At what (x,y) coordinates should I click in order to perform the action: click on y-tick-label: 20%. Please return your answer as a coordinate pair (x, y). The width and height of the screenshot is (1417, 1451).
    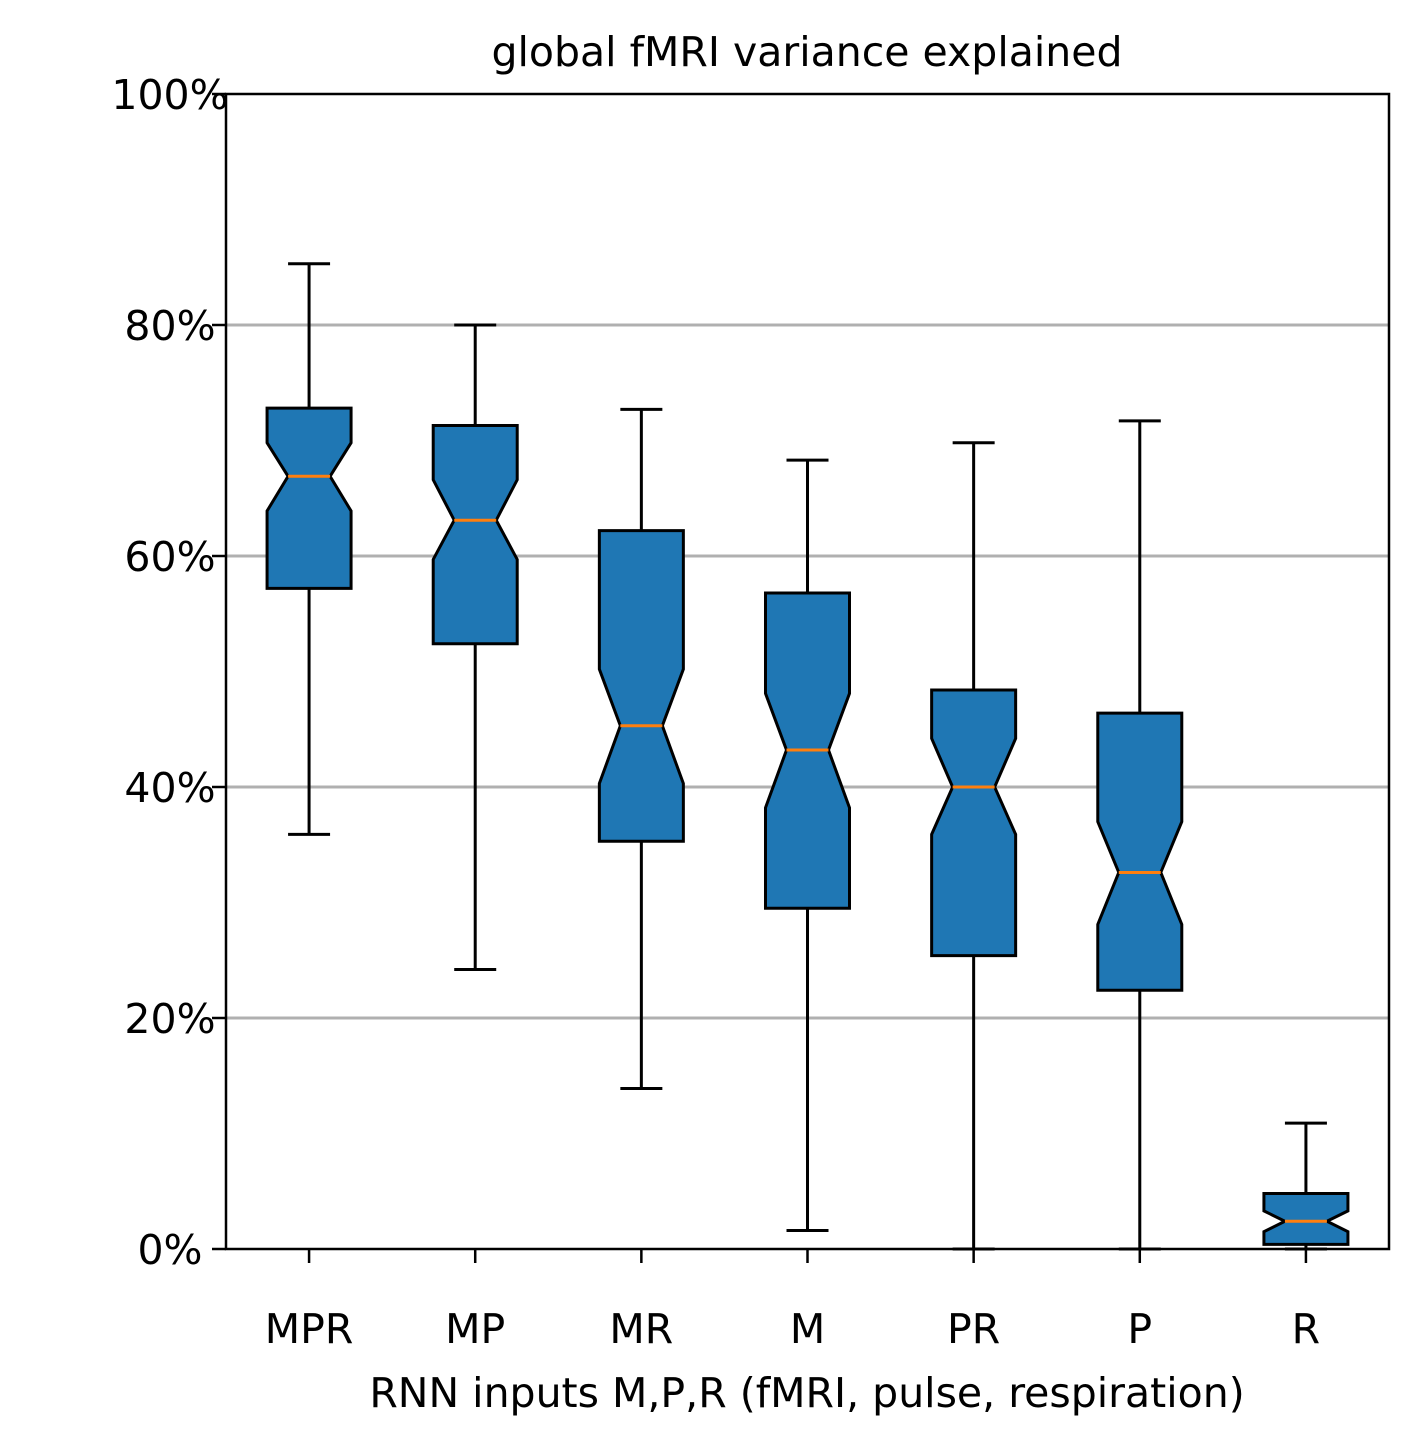
    Looking at the image, I should click on (169, 1019).